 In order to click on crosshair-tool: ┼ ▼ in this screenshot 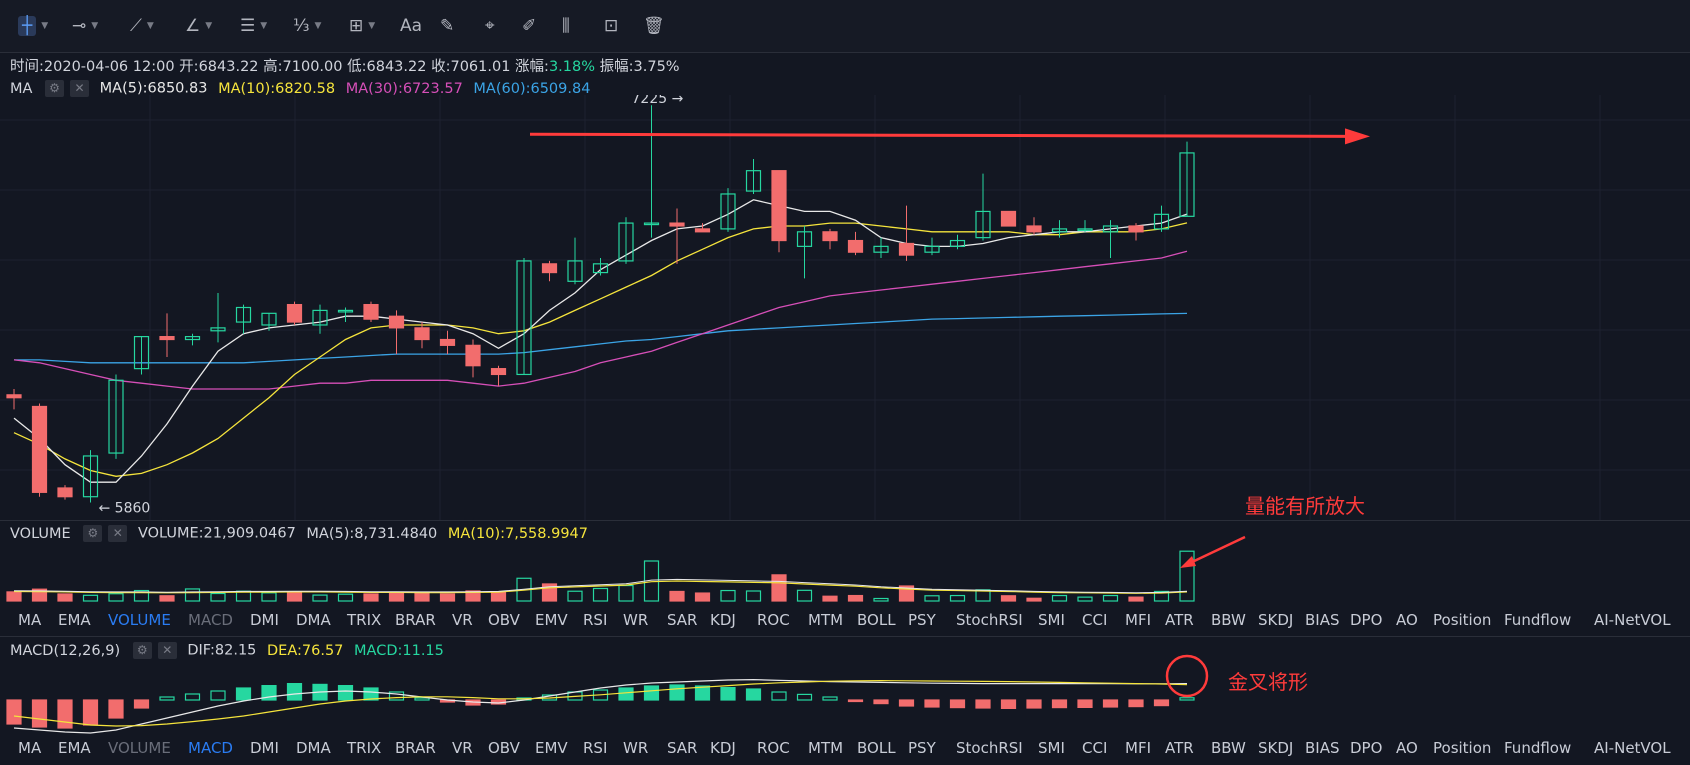, I will do `click(33, 26)`.